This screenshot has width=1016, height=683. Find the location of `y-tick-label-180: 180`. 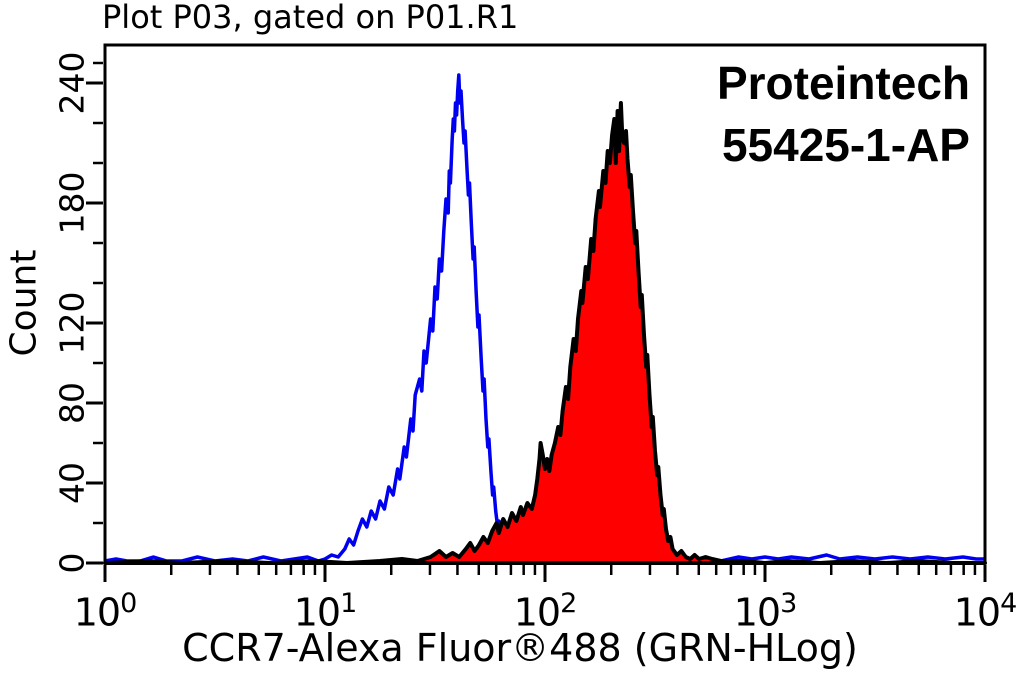

y-tick-label-180: 180 is located at coordinates (72, 203).